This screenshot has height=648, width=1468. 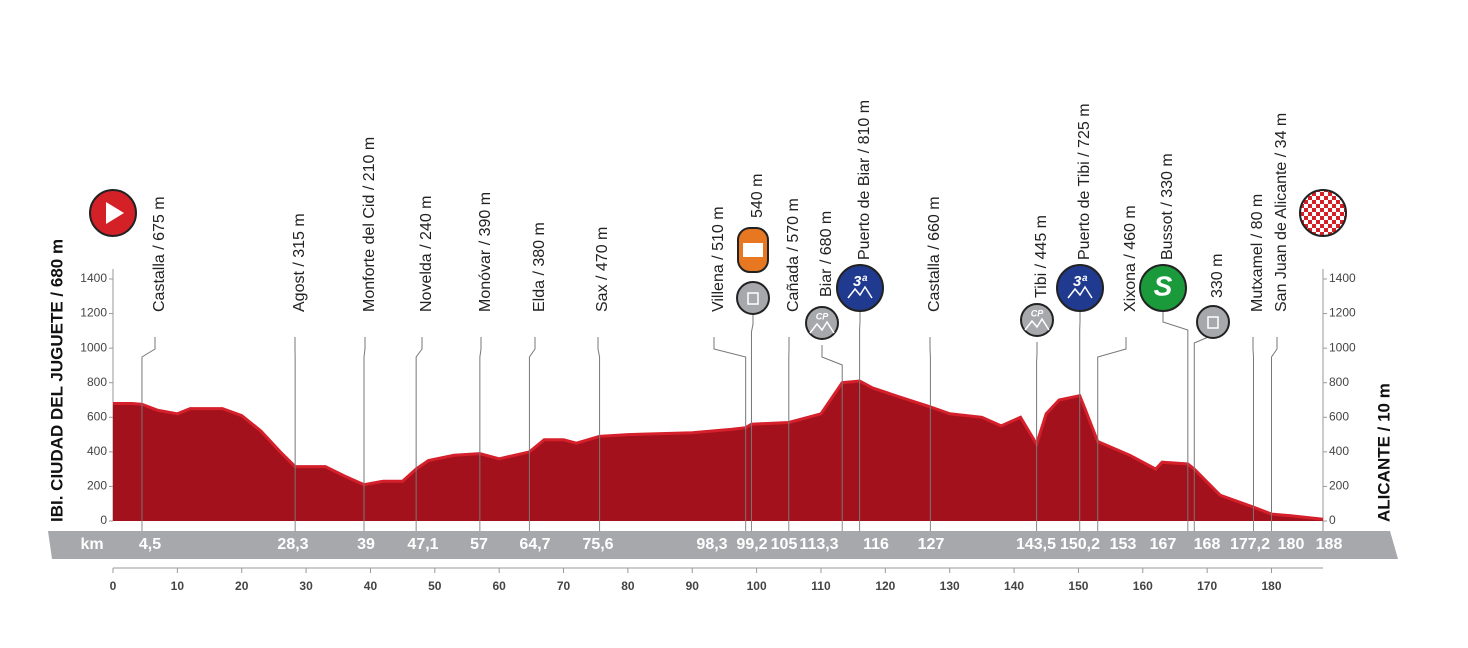 What do you see at coordinates (934, 254) in the screenshot?
I see `waypoint-label: Castalla / 660 m` at bounding box center [934, 254].